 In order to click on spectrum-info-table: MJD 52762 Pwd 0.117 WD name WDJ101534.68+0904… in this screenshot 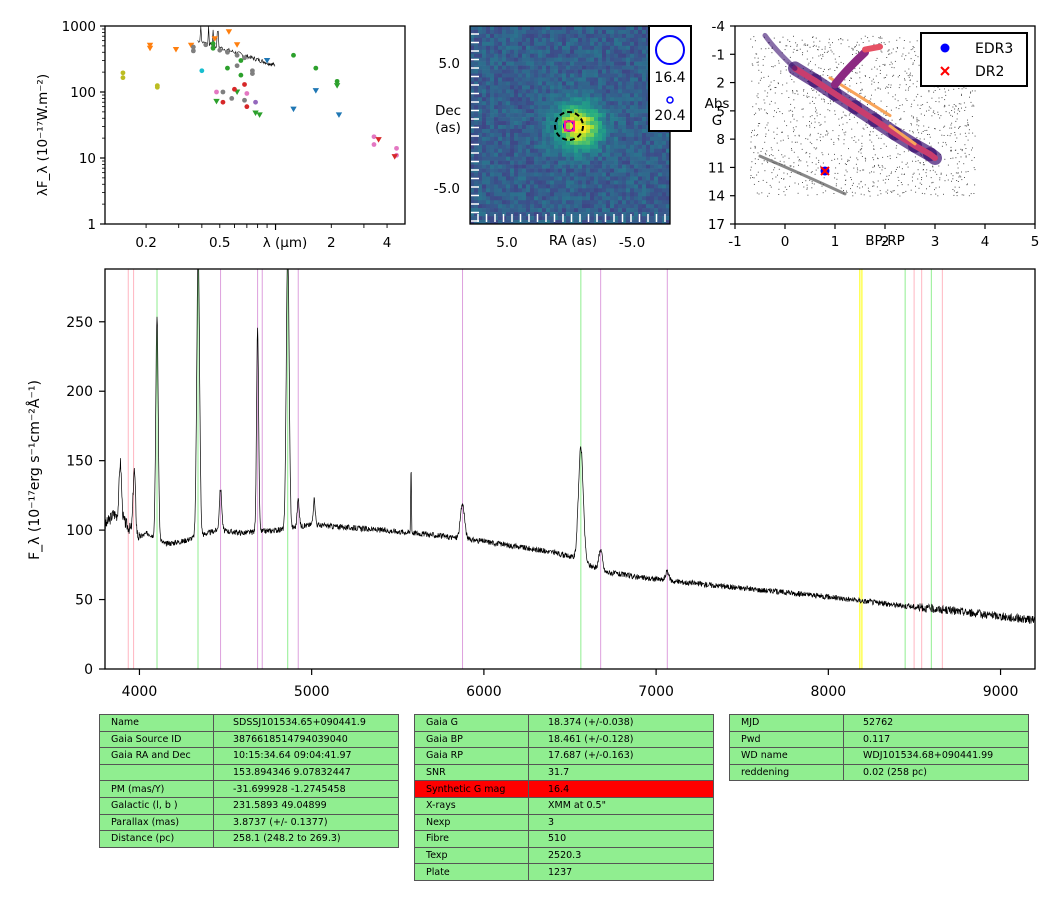, I will do `click(879, 748)`.